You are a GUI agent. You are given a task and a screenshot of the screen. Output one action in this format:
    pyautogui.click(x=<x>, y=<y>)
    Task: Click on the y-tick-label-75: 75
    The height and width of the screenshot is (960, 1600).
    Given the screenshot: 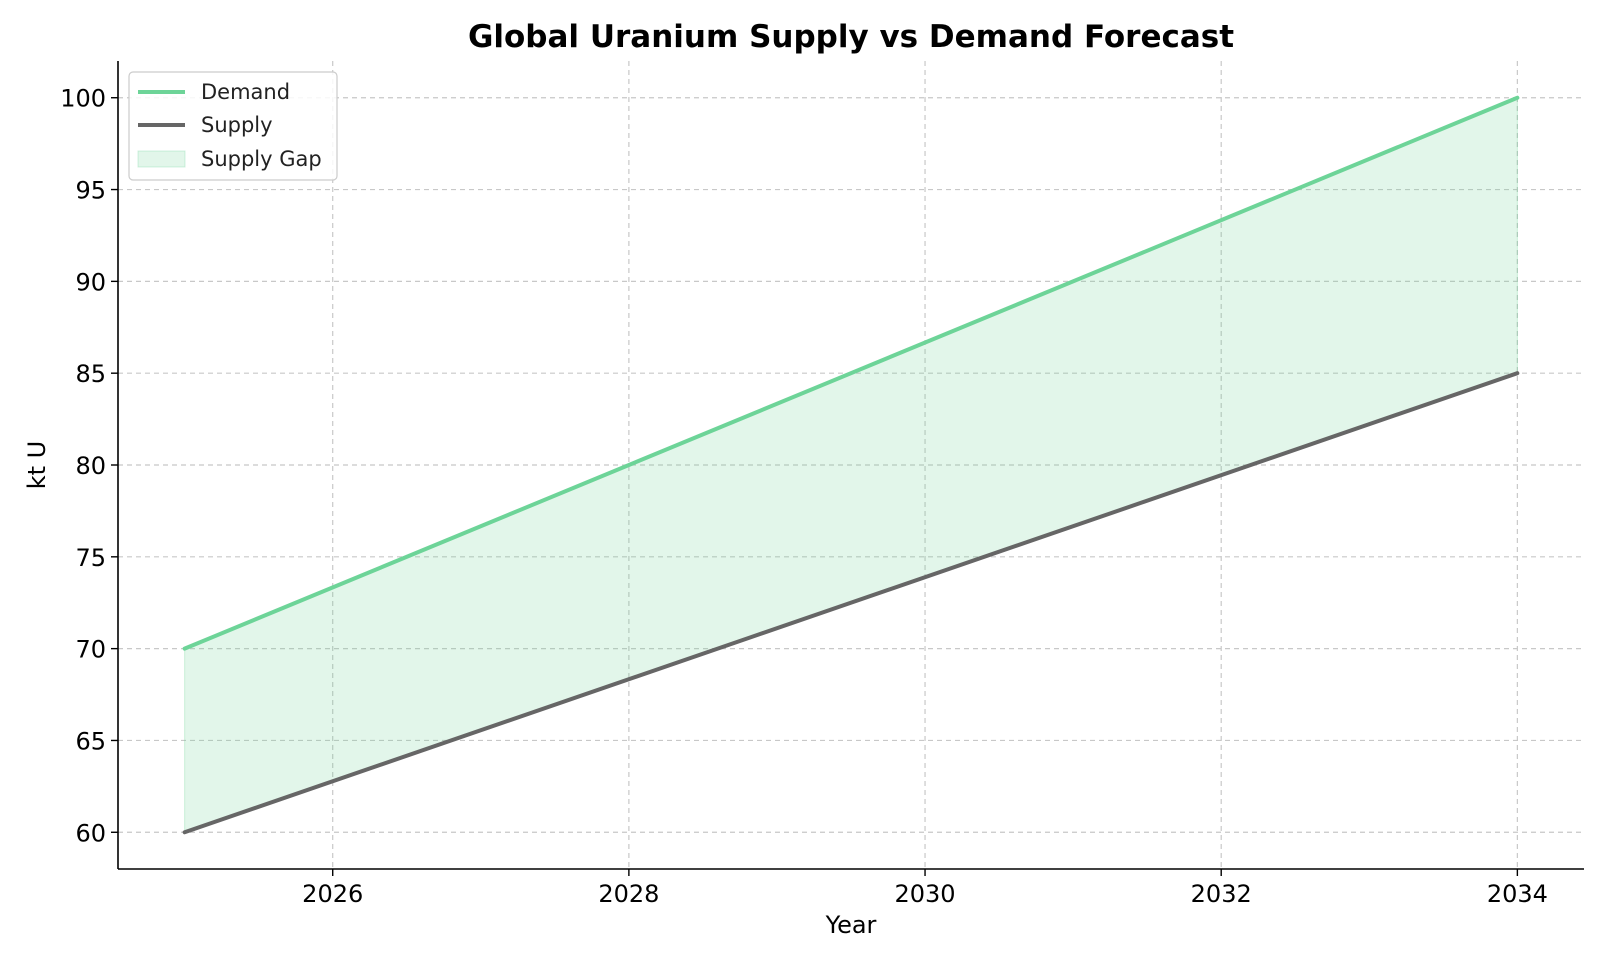 What is the action you would take?
    pyautogui.click(x=90, y=558)
    